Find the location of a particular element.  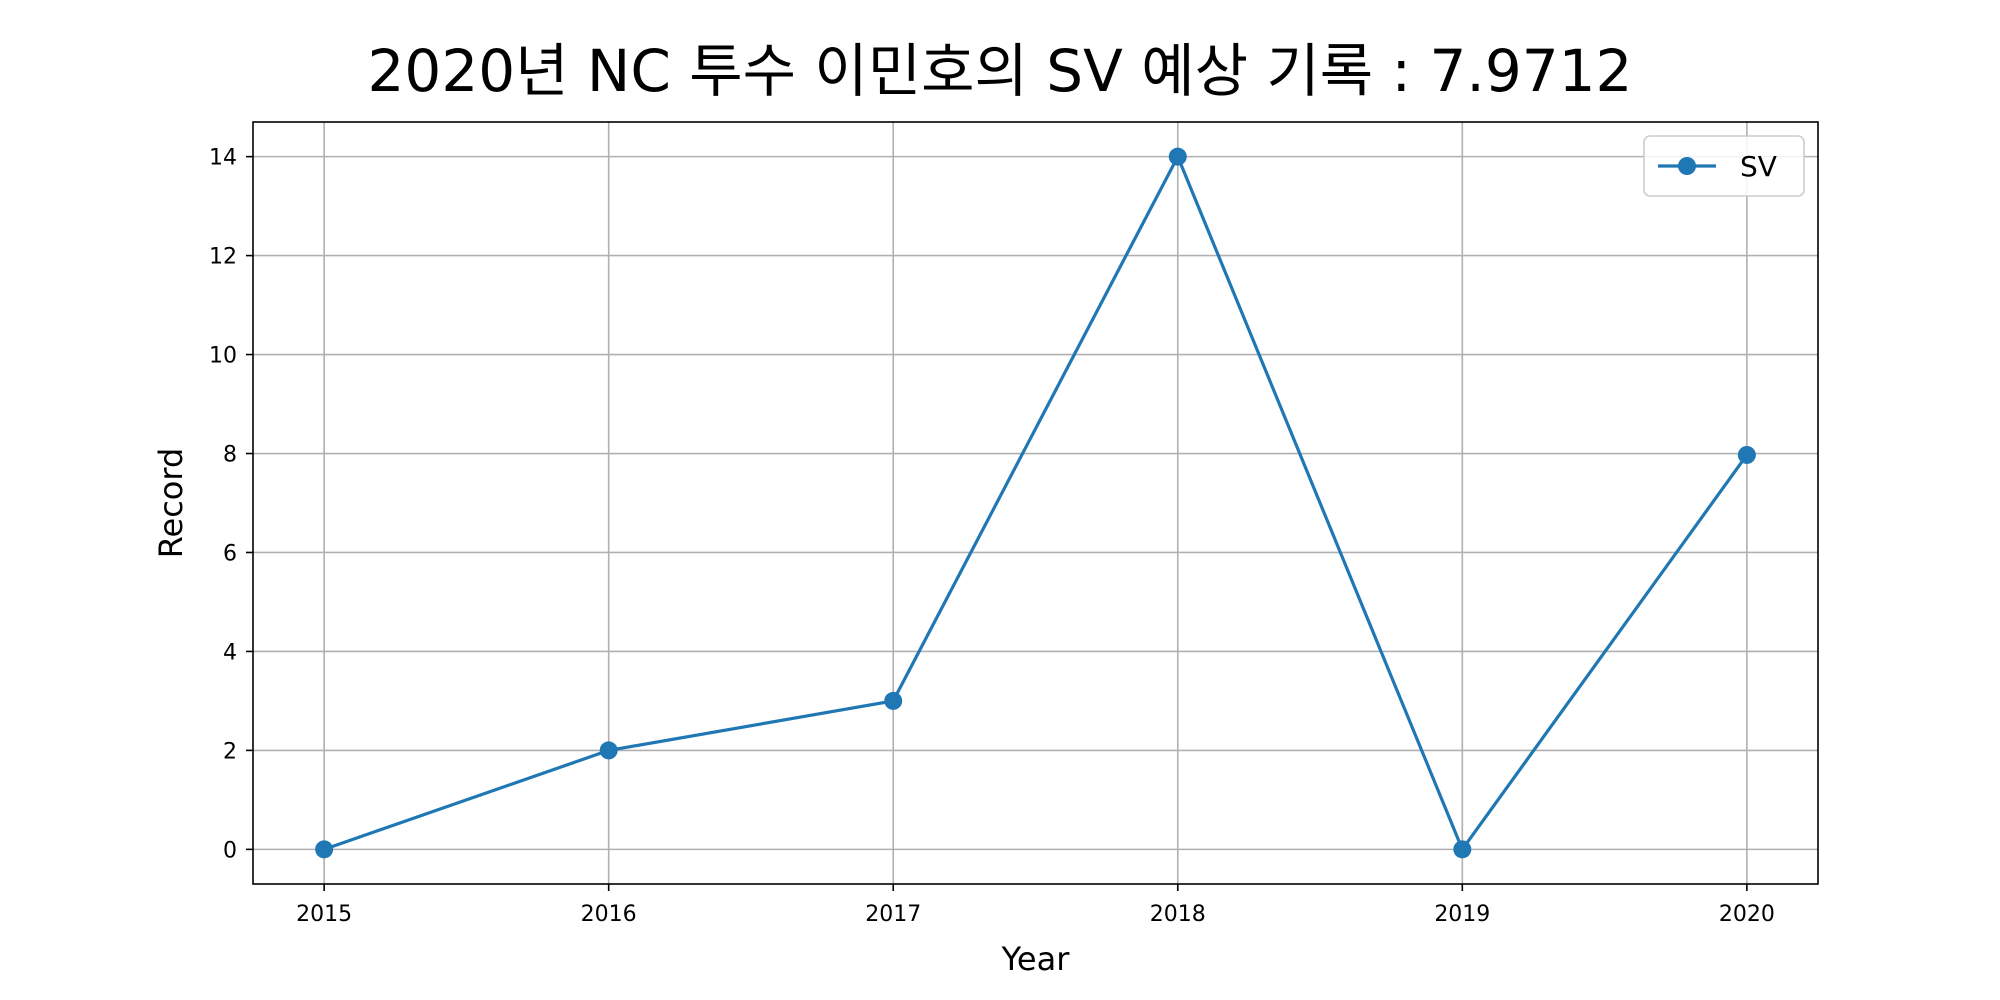

y-tick-label: 0 is located at coordinates (230, 850).